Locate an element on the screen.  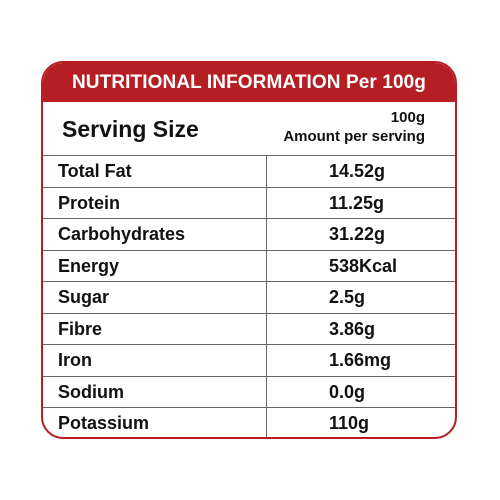
table-row: Sodium 0.0g is located at coordinates (249, 392).